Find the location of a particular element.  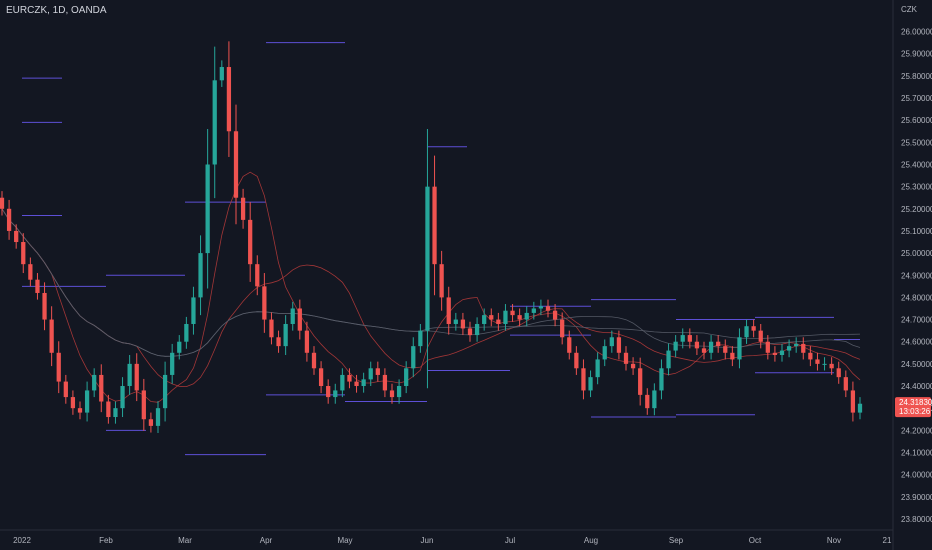

price-tick-label: 24.10000 is located at coordinates (916, 452).